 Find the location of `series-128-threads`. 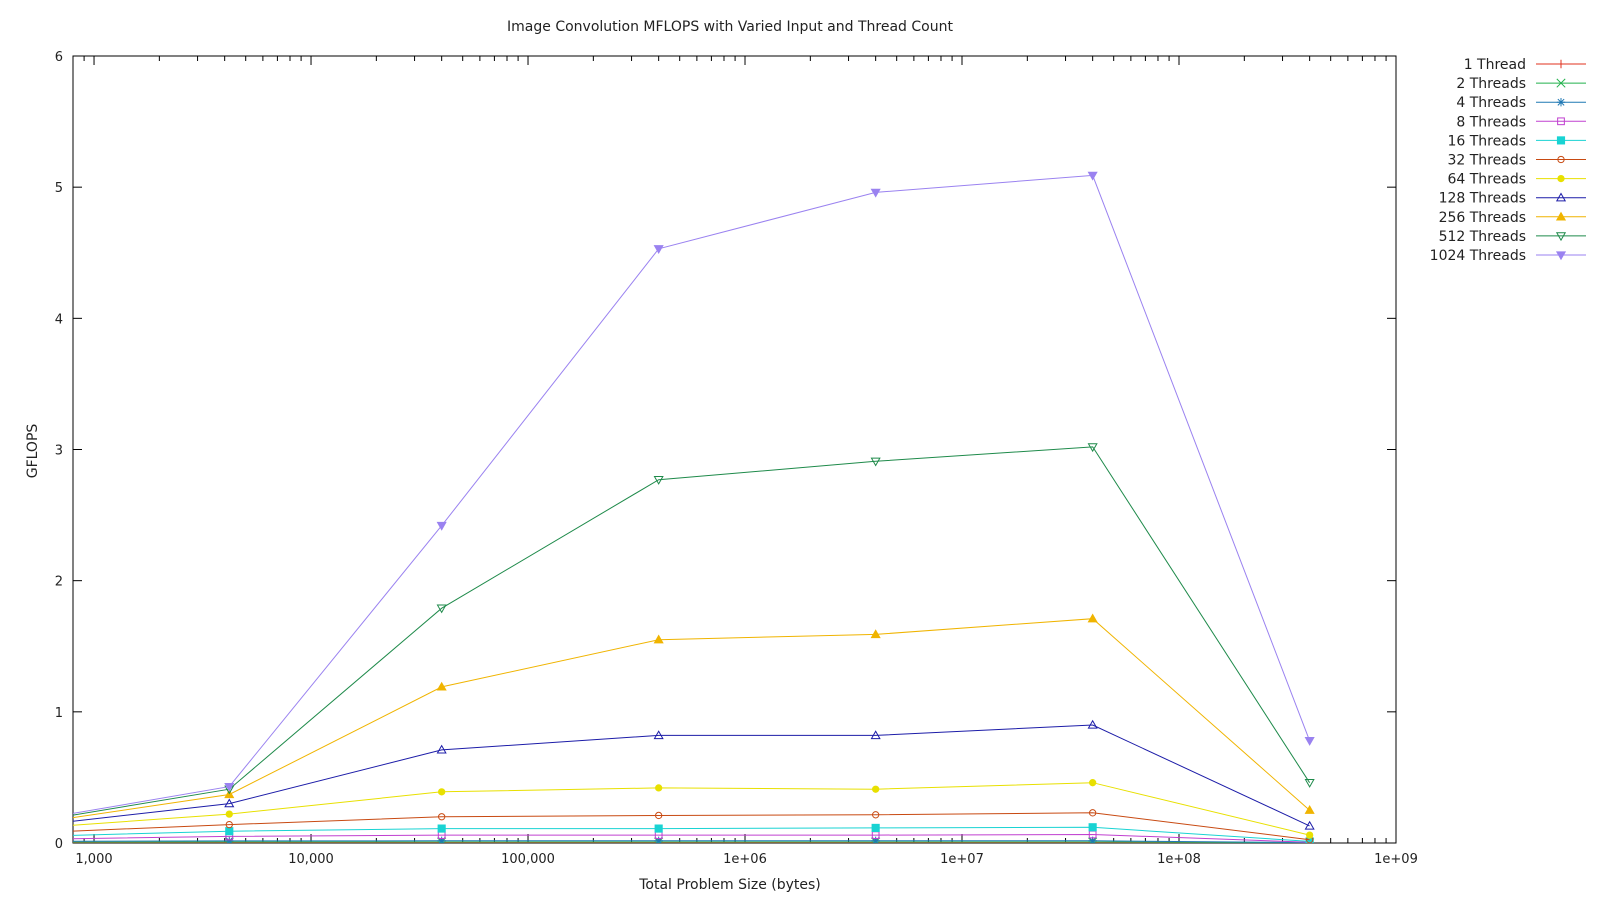

series-128-threads is located at coordinates (694, 774).